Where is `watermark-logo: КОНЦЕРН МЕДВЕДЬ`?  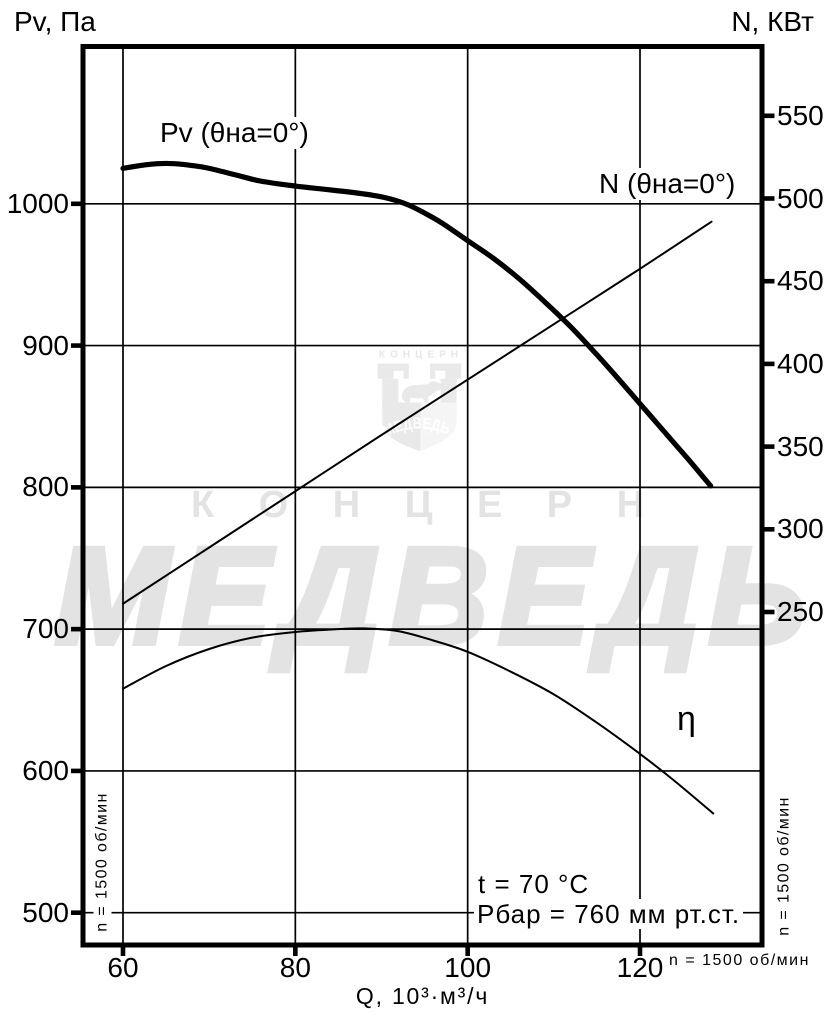
watermark-logo: КОНЦЕРН МЕДВЕДЬ is located at coordinates (420, 400).